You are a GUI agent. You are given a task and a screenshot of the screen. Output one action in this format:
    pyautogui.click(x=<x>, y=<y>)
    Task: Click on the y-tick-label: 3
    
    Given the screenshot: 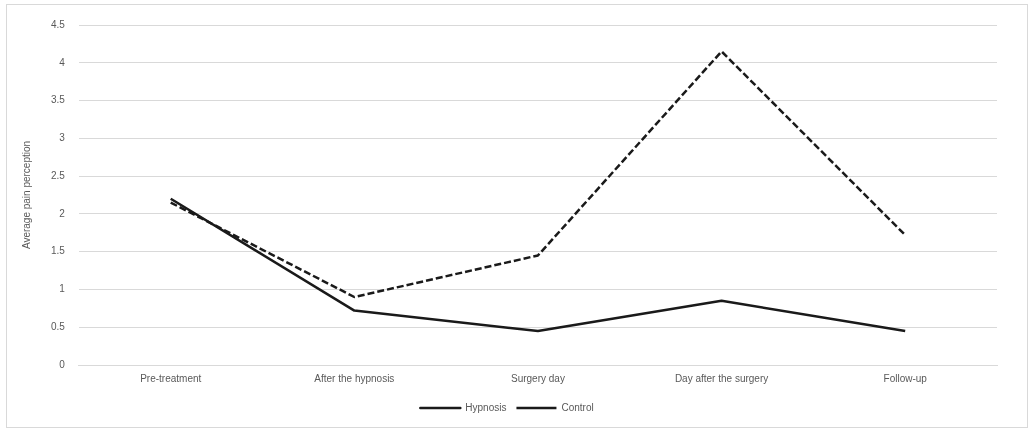 What is the action you would take?
    pyautogui.click(x=62, y=138)
    